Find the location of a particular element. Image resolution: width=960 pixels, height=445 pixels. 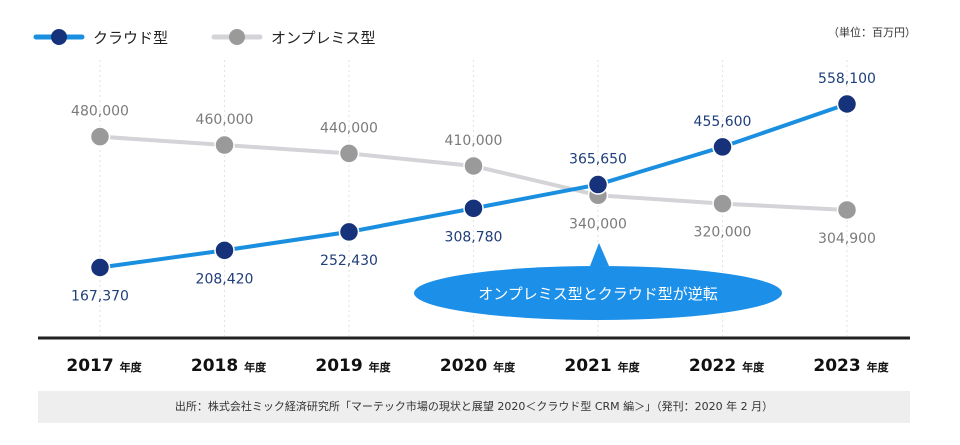

value-label-onprem-2018: 460,000 is located at coordinates (225, 120).